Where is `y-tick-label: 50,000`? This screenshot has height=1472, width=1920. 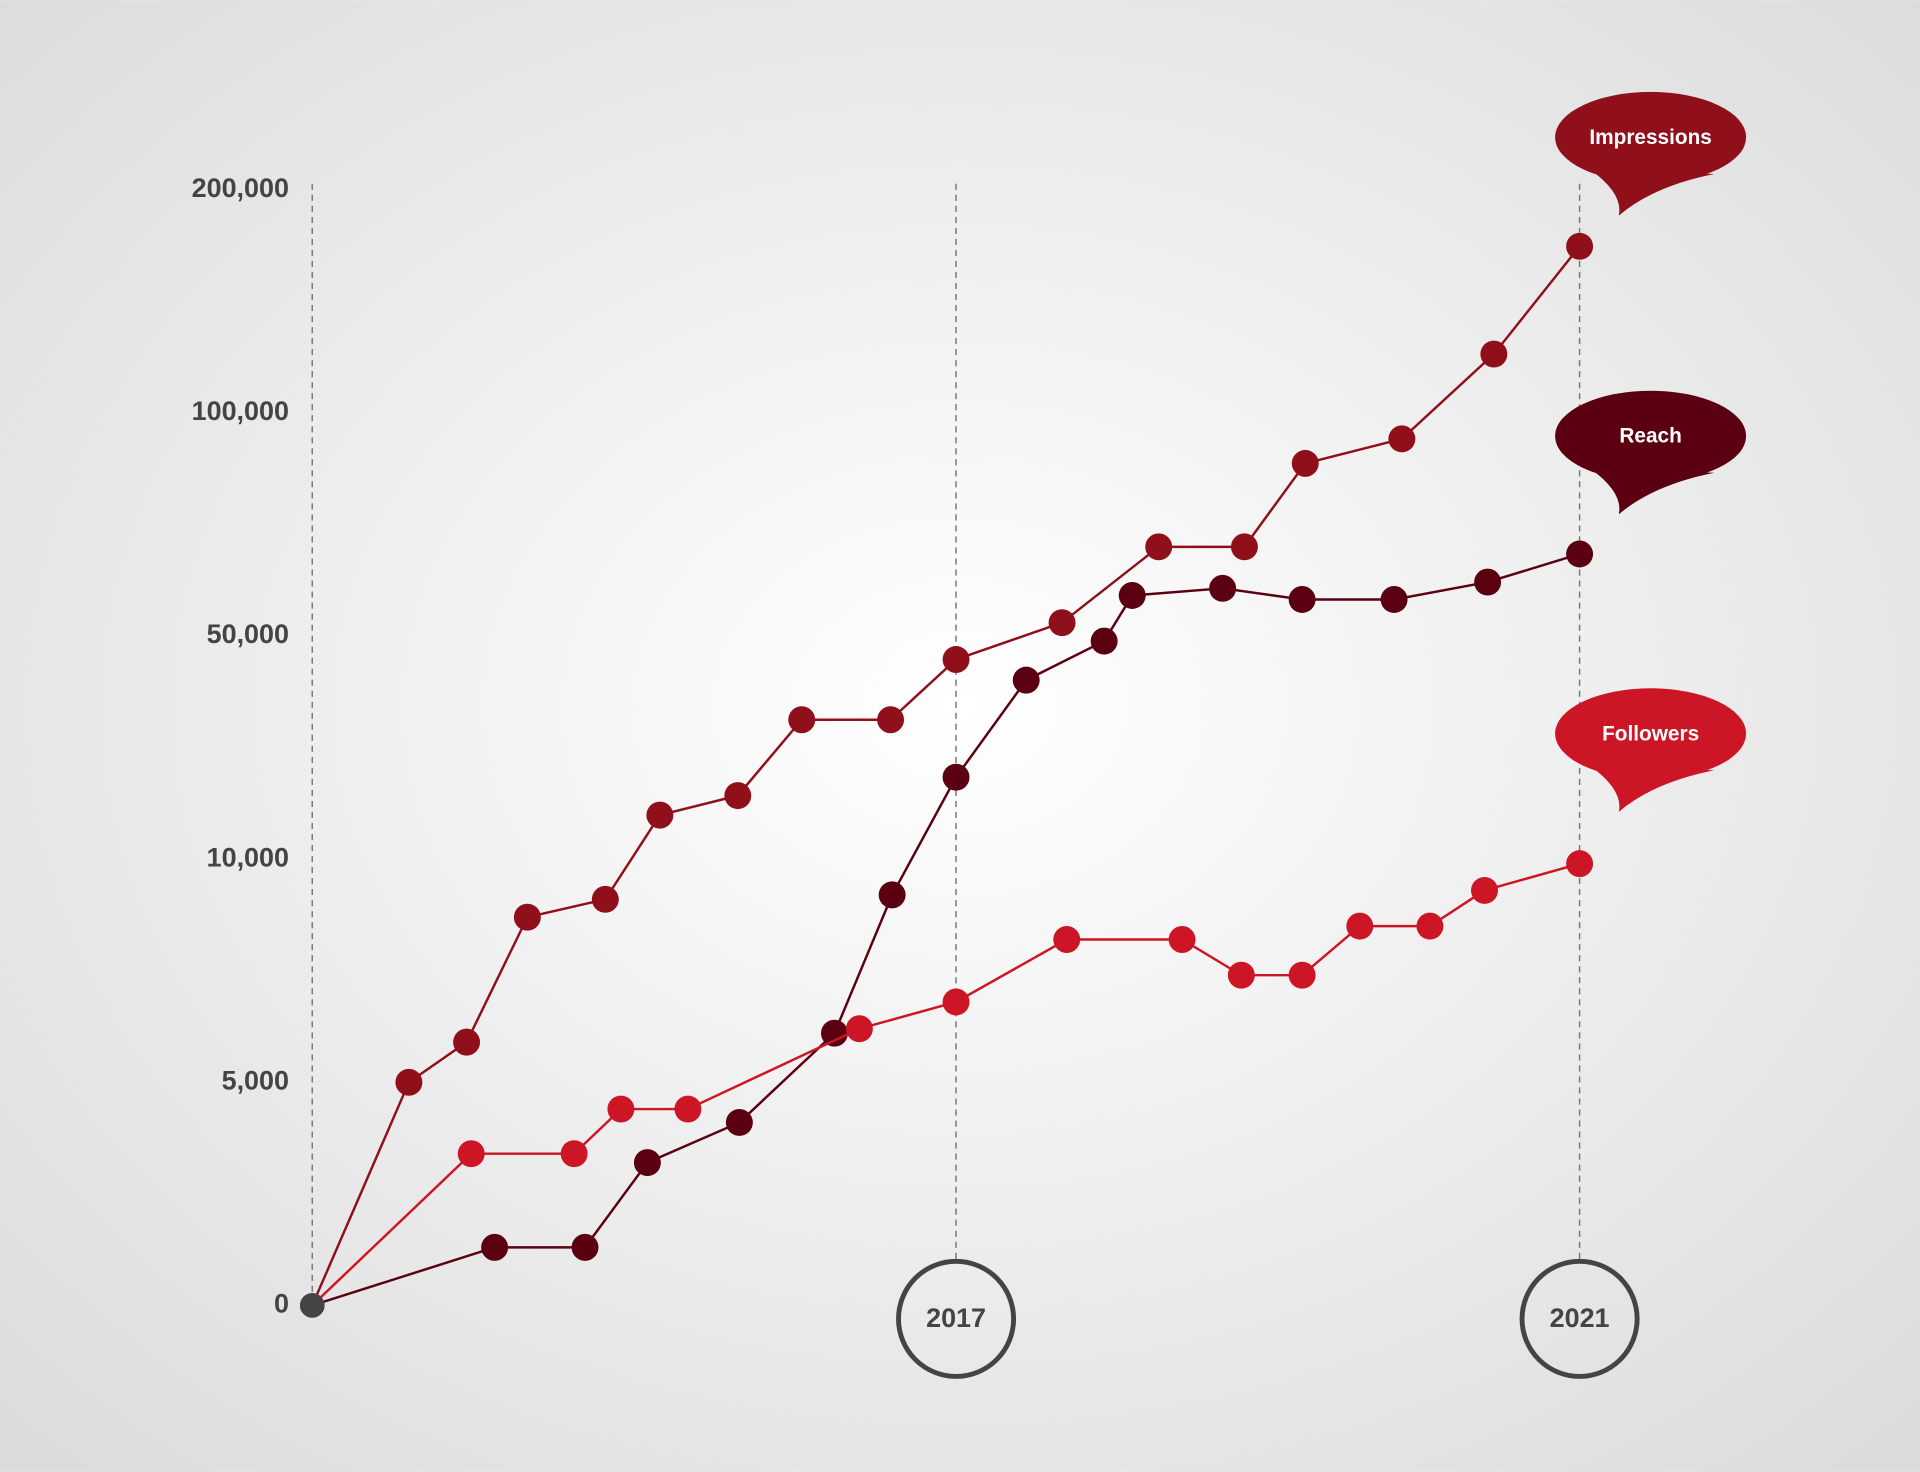
y-tick-label: 50,000 is located at coordinates (248, 634).